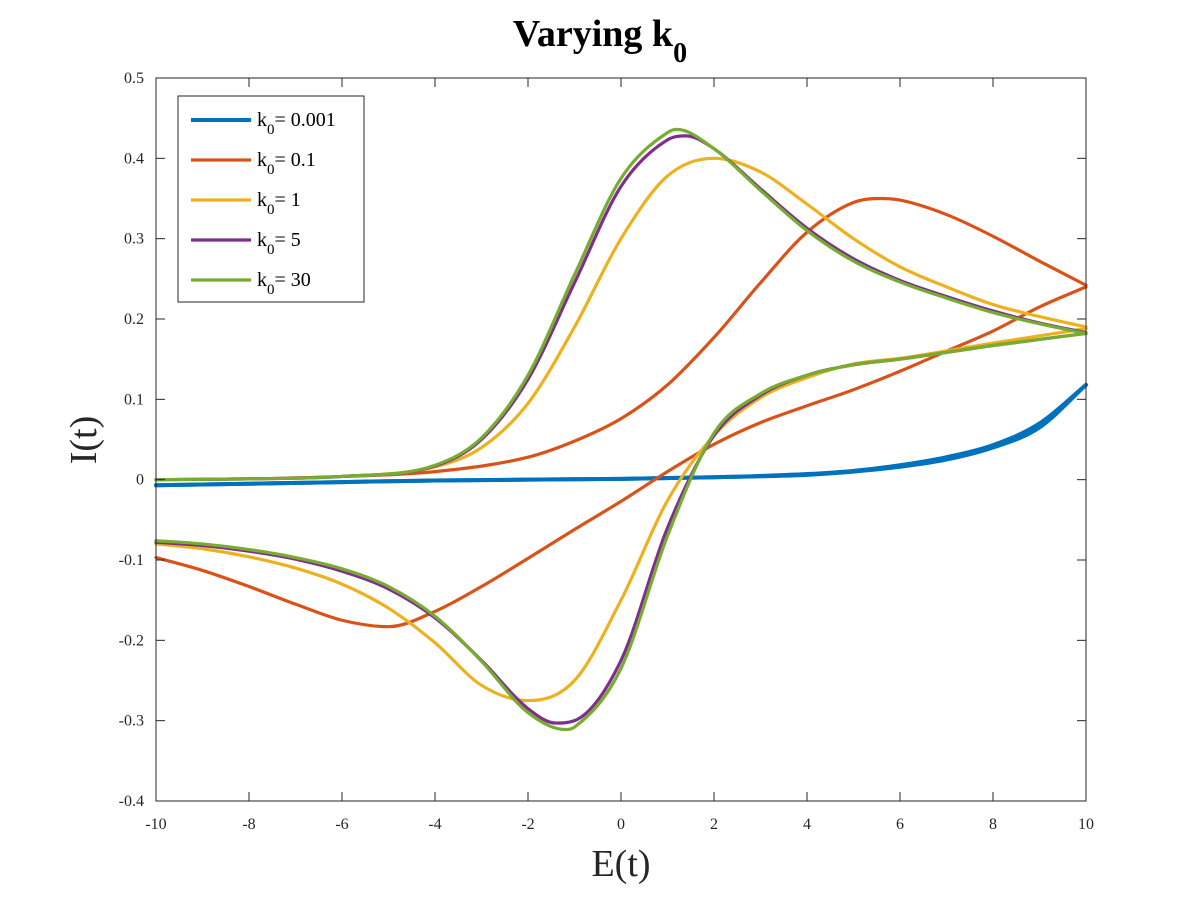  Describe the element at coordinates (279, 203) in the screenshot. I see `legend-label: k0= 1` at that location.